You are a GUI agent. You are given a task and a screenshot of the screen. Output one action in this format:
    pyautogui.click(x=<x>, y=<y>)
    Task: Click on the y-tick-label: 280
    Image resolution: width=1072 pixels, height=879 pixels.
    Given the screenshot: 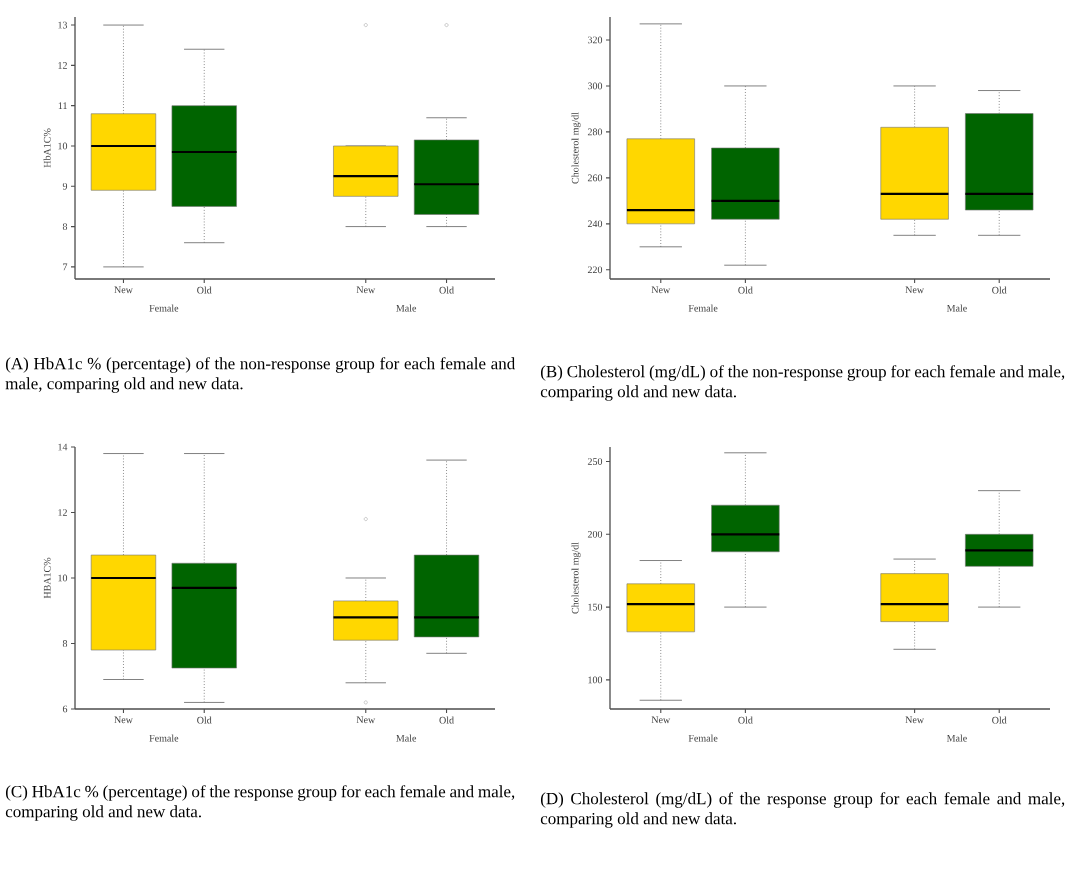 What is the action you would take?
    pyautogui.click(x=595, y=132)
    